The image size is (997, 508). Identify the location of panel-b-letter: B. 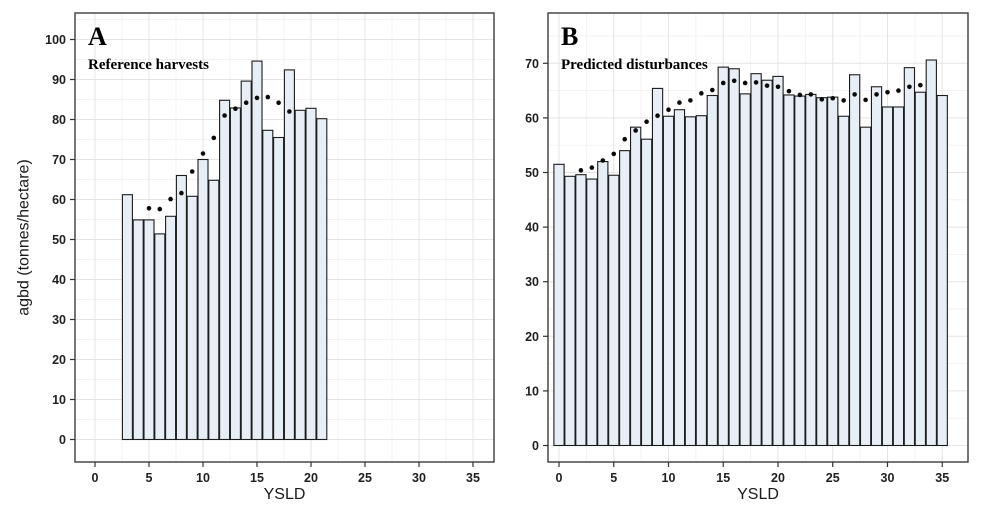
(570, 36).